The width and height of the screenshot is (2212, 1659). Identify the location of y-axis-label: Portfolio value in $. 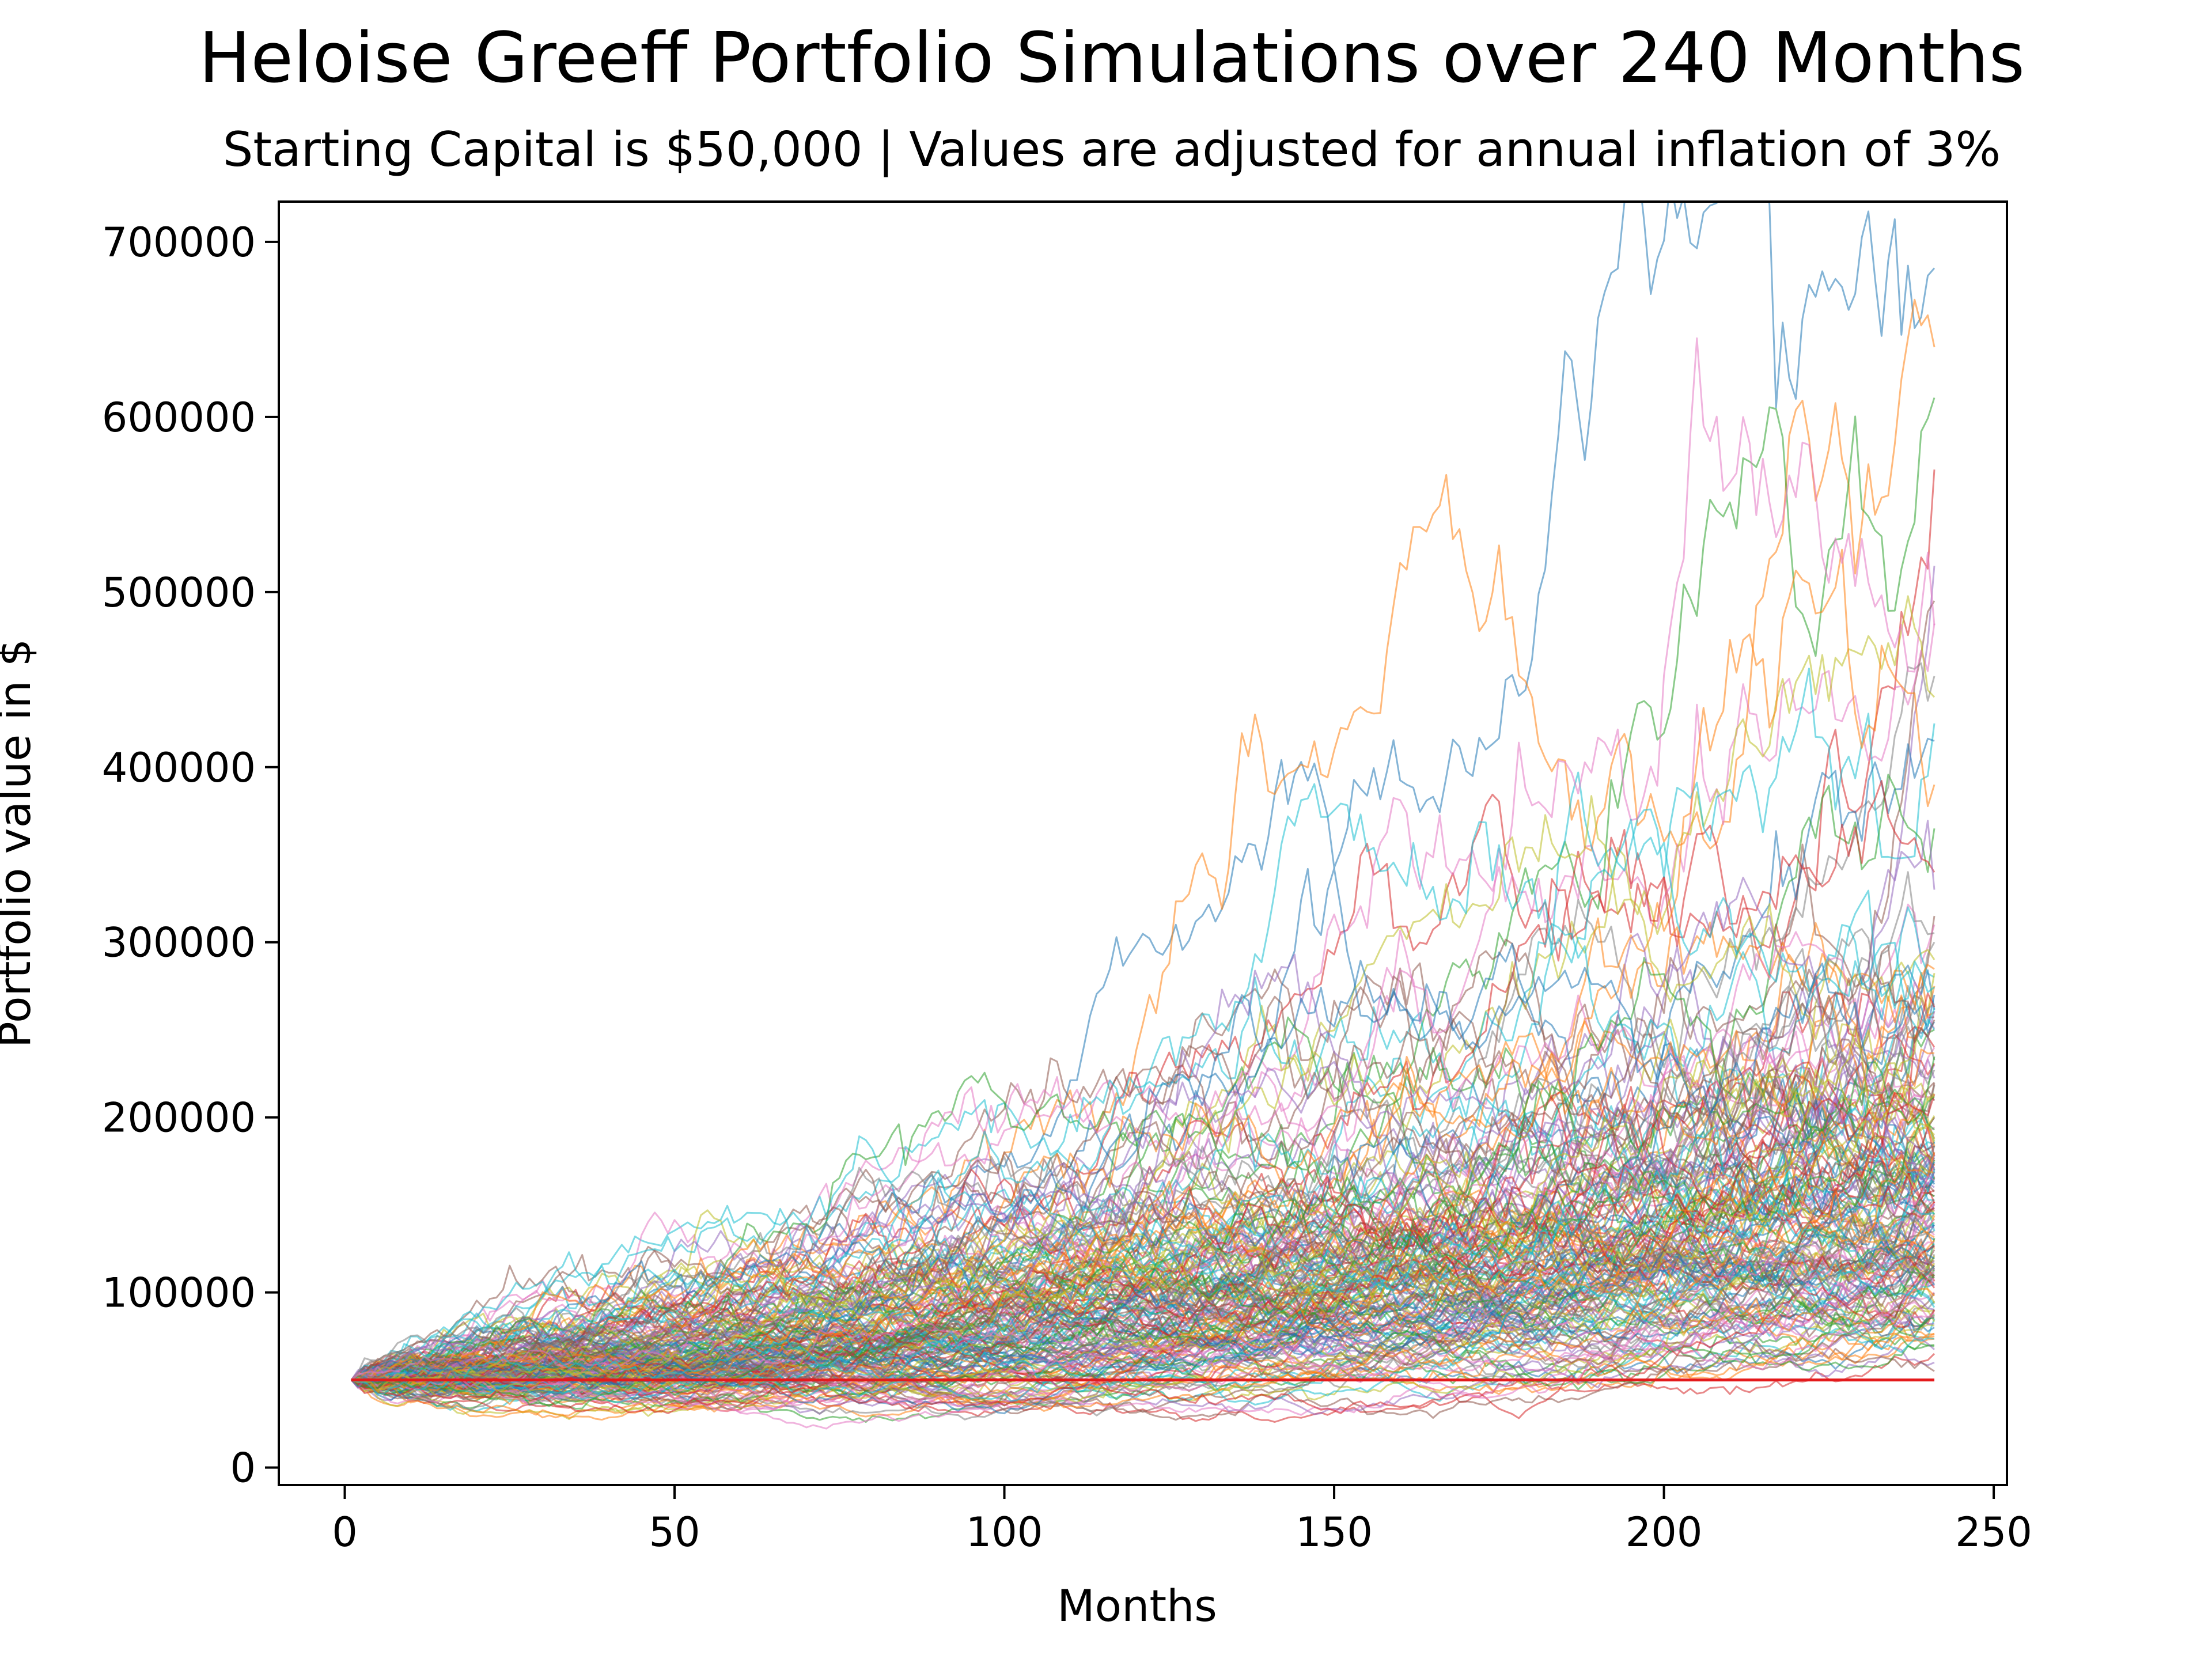
(20, 843).